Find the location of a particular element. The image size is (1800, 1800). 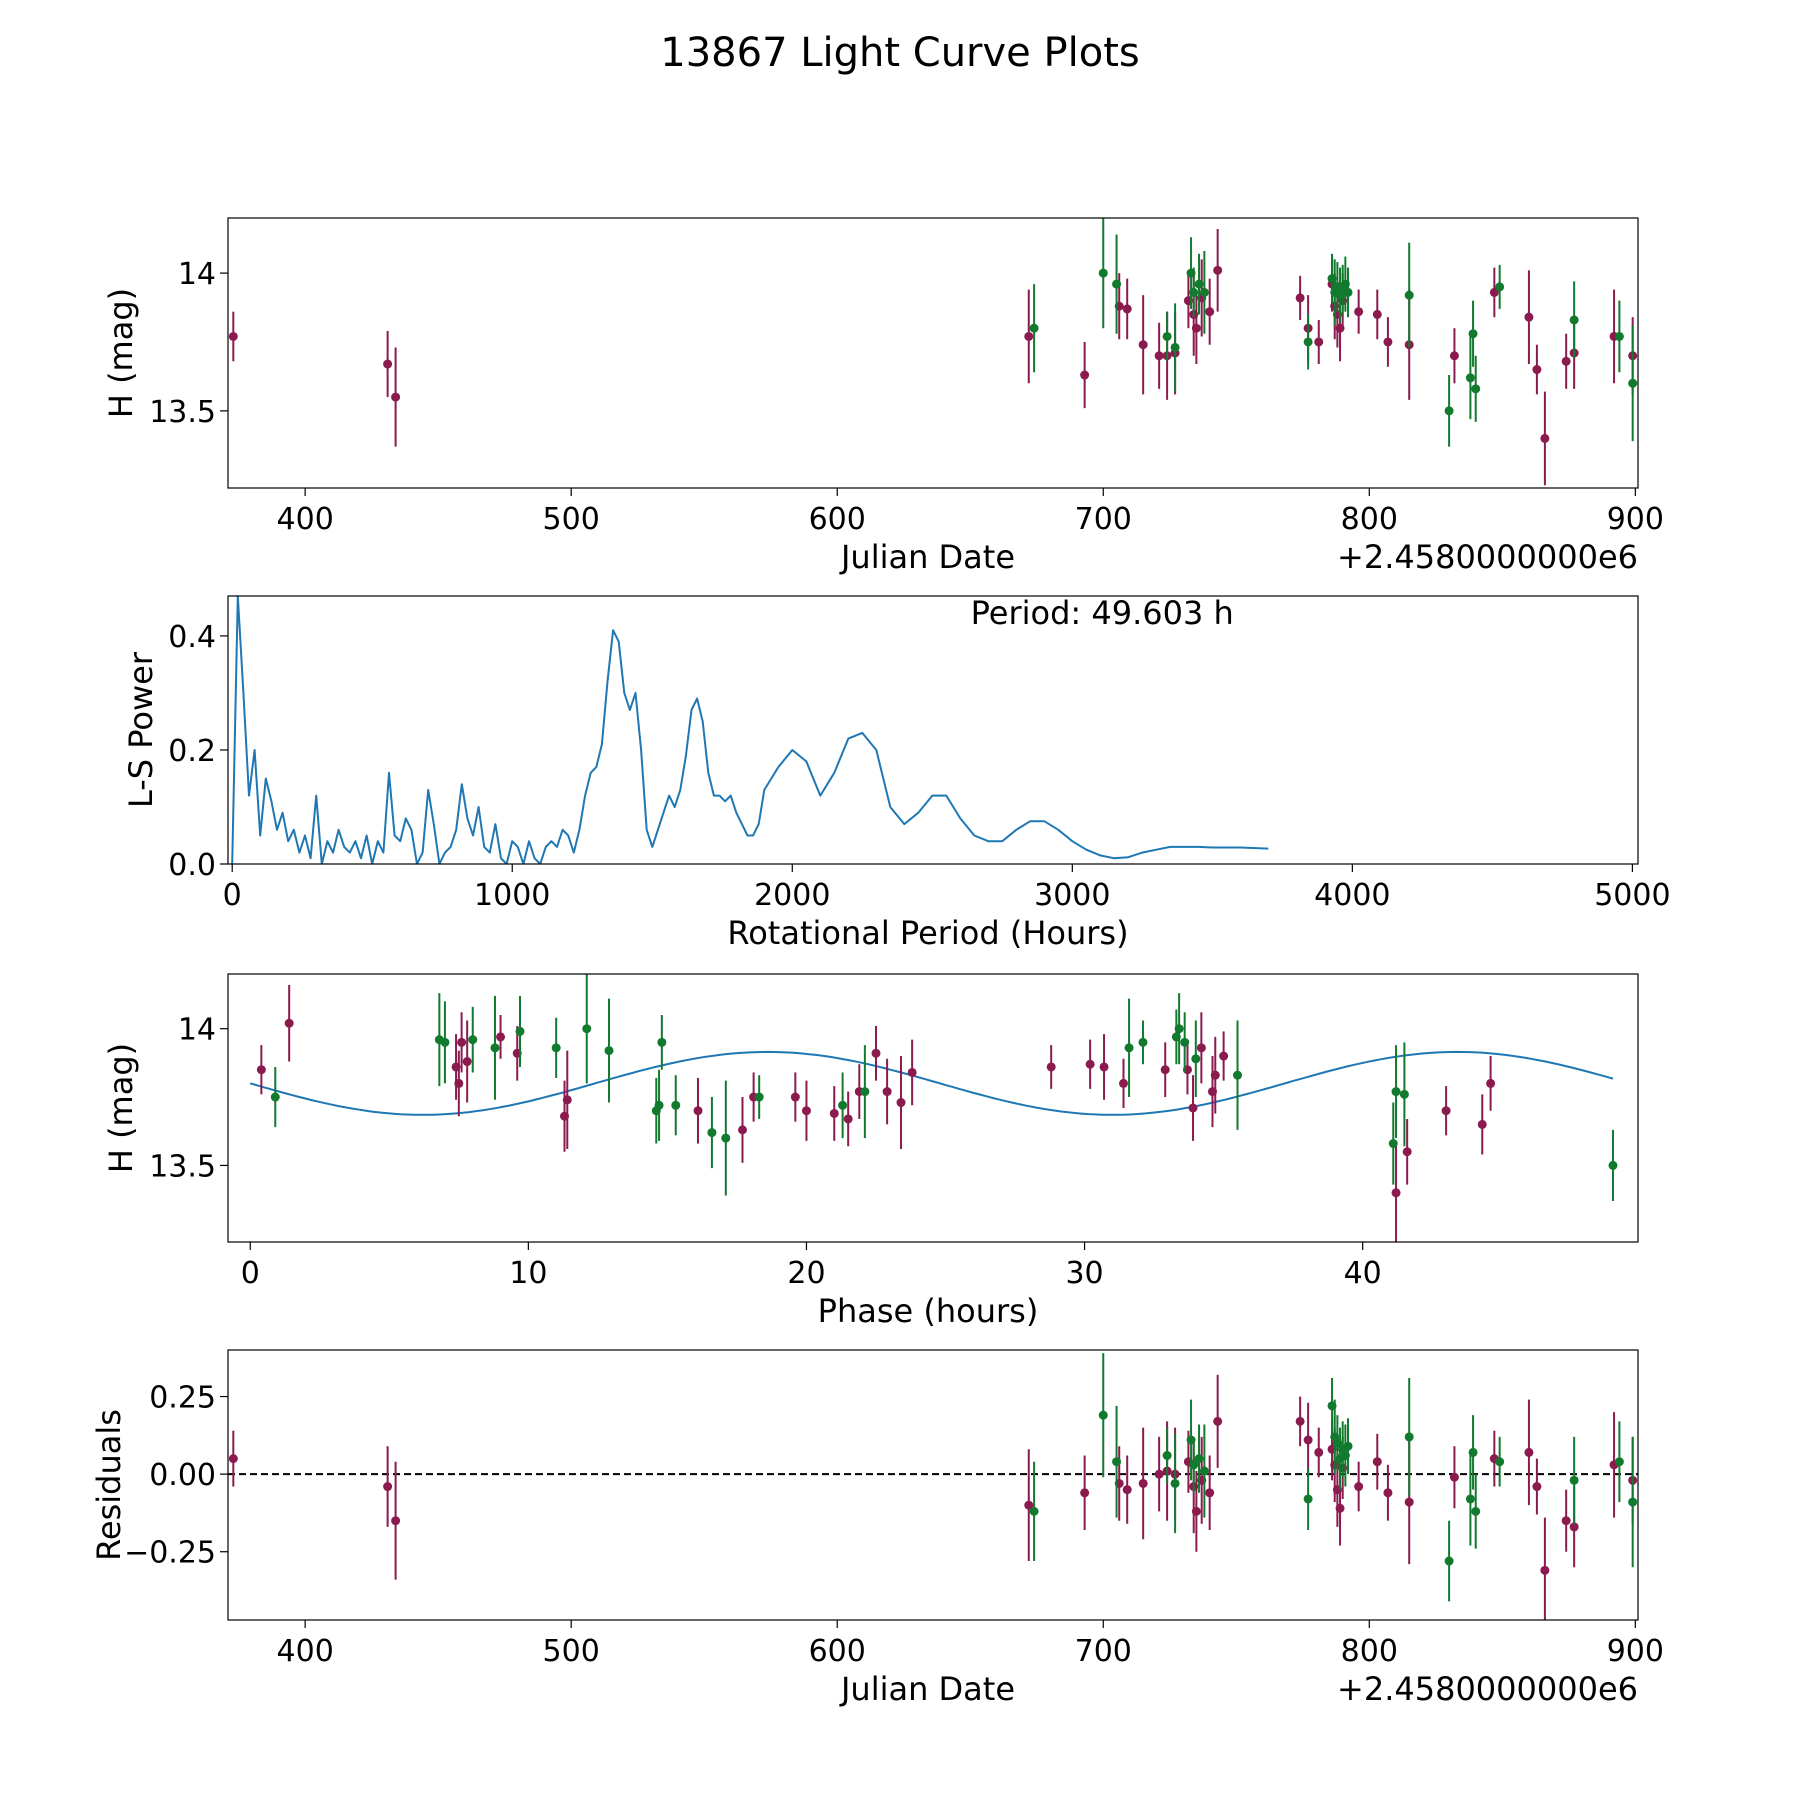

phase-folded-xlabel: Phase (hours) is located at coordinates (928, 1311).